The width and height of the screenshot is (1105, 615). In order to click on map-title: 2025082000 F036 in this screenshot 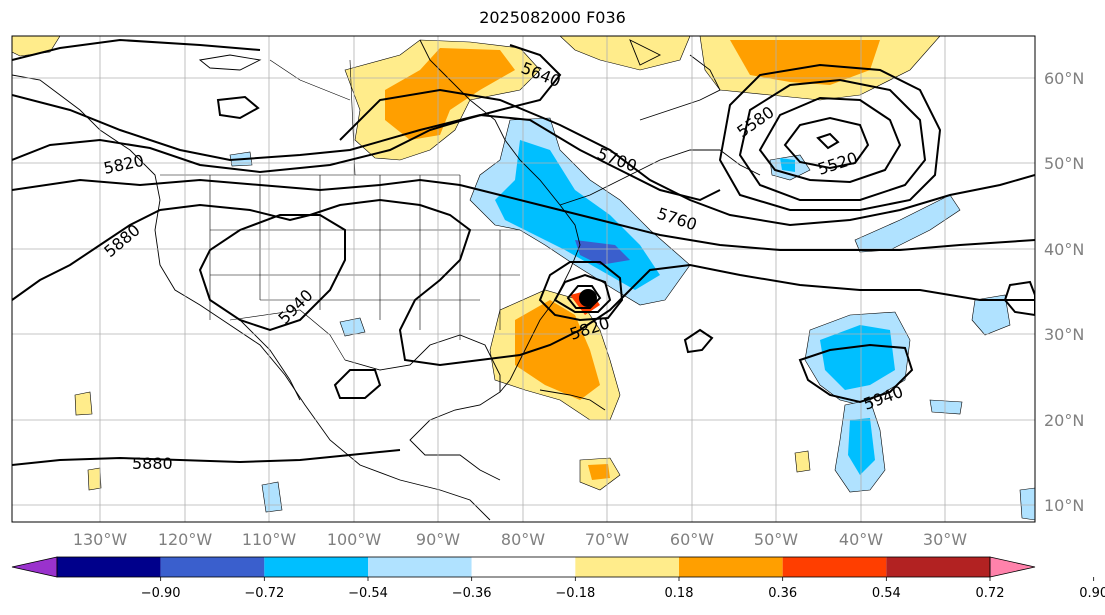, I will do `click(552, 17)`.